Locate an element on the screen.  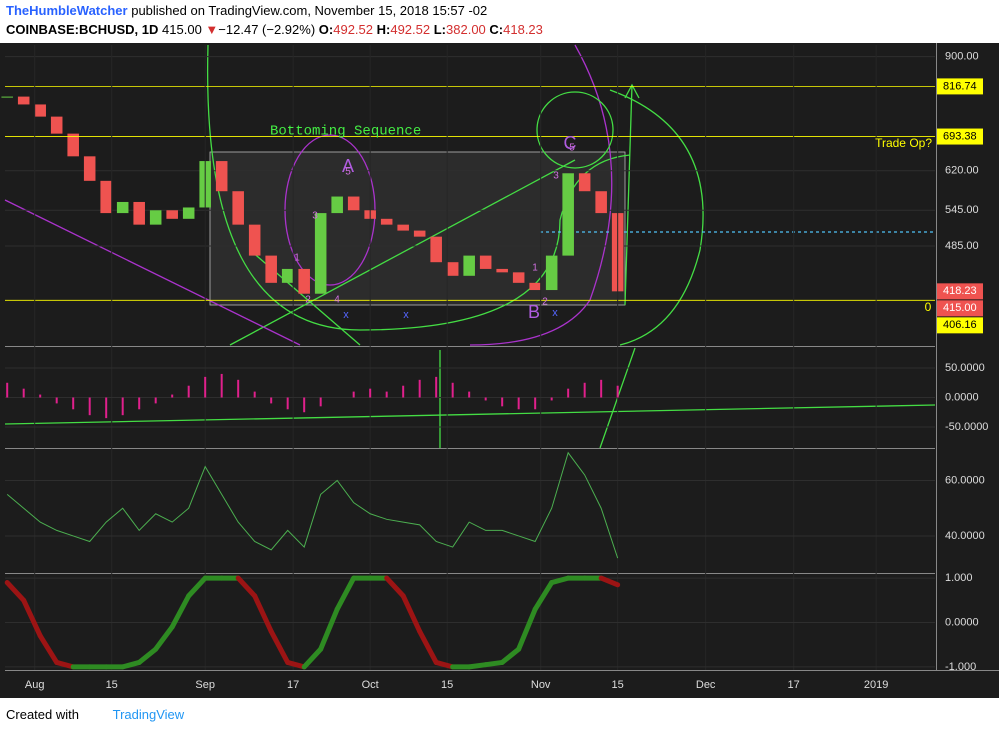
y-tick-label: 50.0000 is located at coordinates (965, 368).